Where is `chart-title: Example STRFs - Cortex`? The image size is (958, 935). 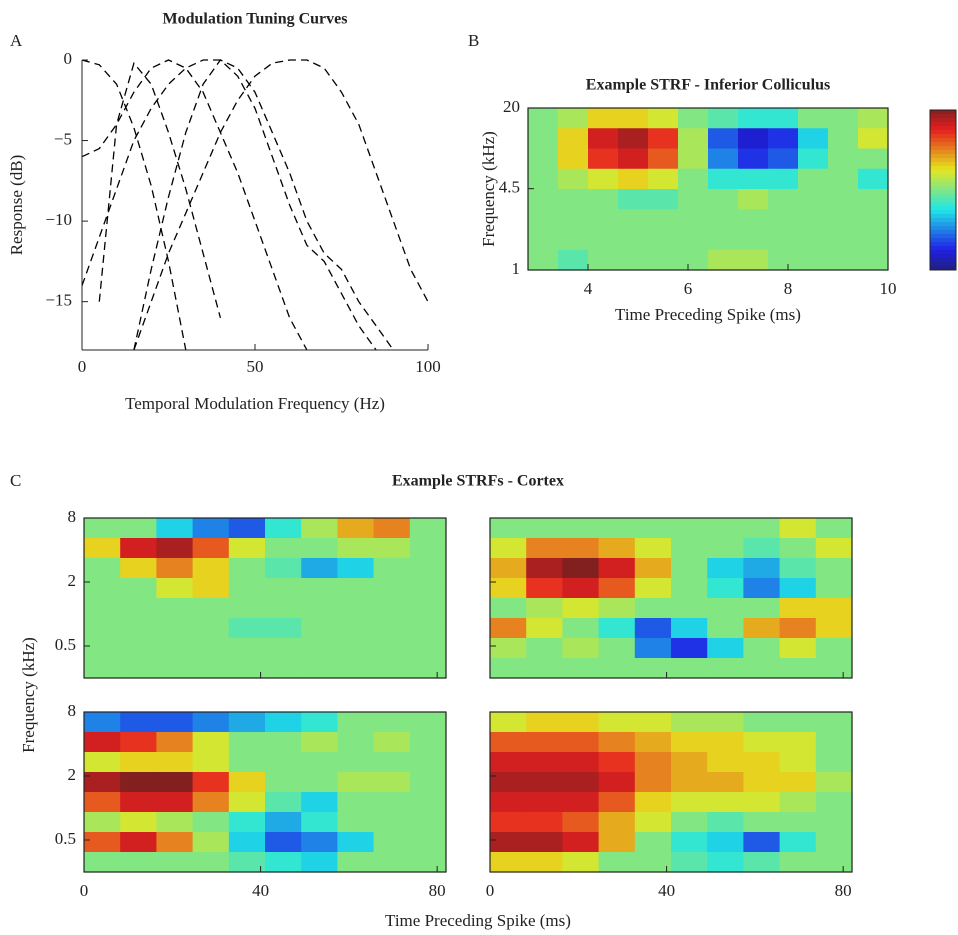
chart-title: Example STRFs - Cortex is located at coordinates (478, 481).